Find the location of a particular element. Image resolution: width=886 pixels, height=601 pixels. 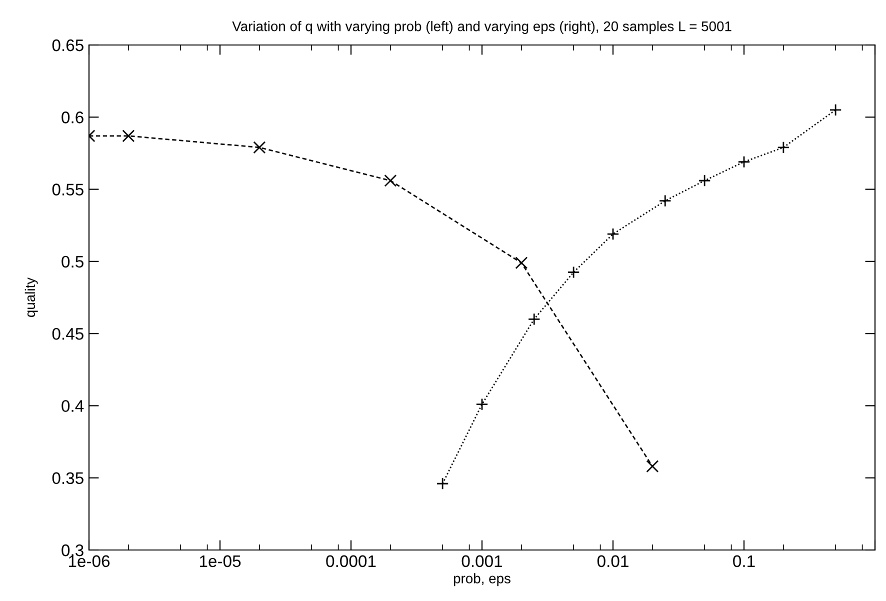

y-tick-label: 0.5 is located at coordinates (73, 262).